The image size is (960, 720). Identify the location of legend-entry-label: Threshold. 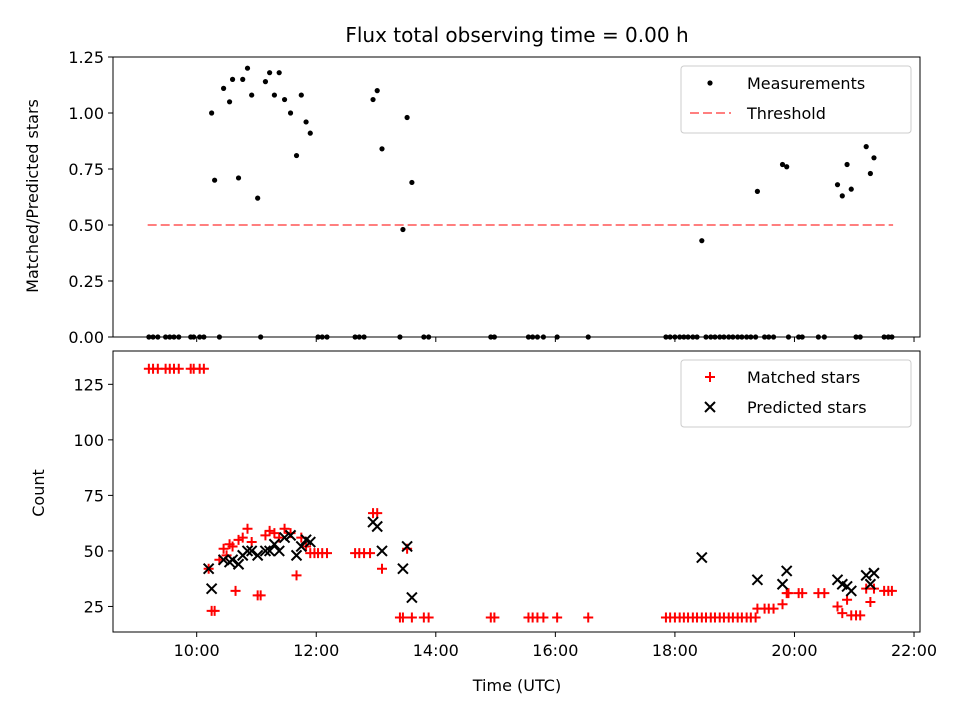
(786, 113).